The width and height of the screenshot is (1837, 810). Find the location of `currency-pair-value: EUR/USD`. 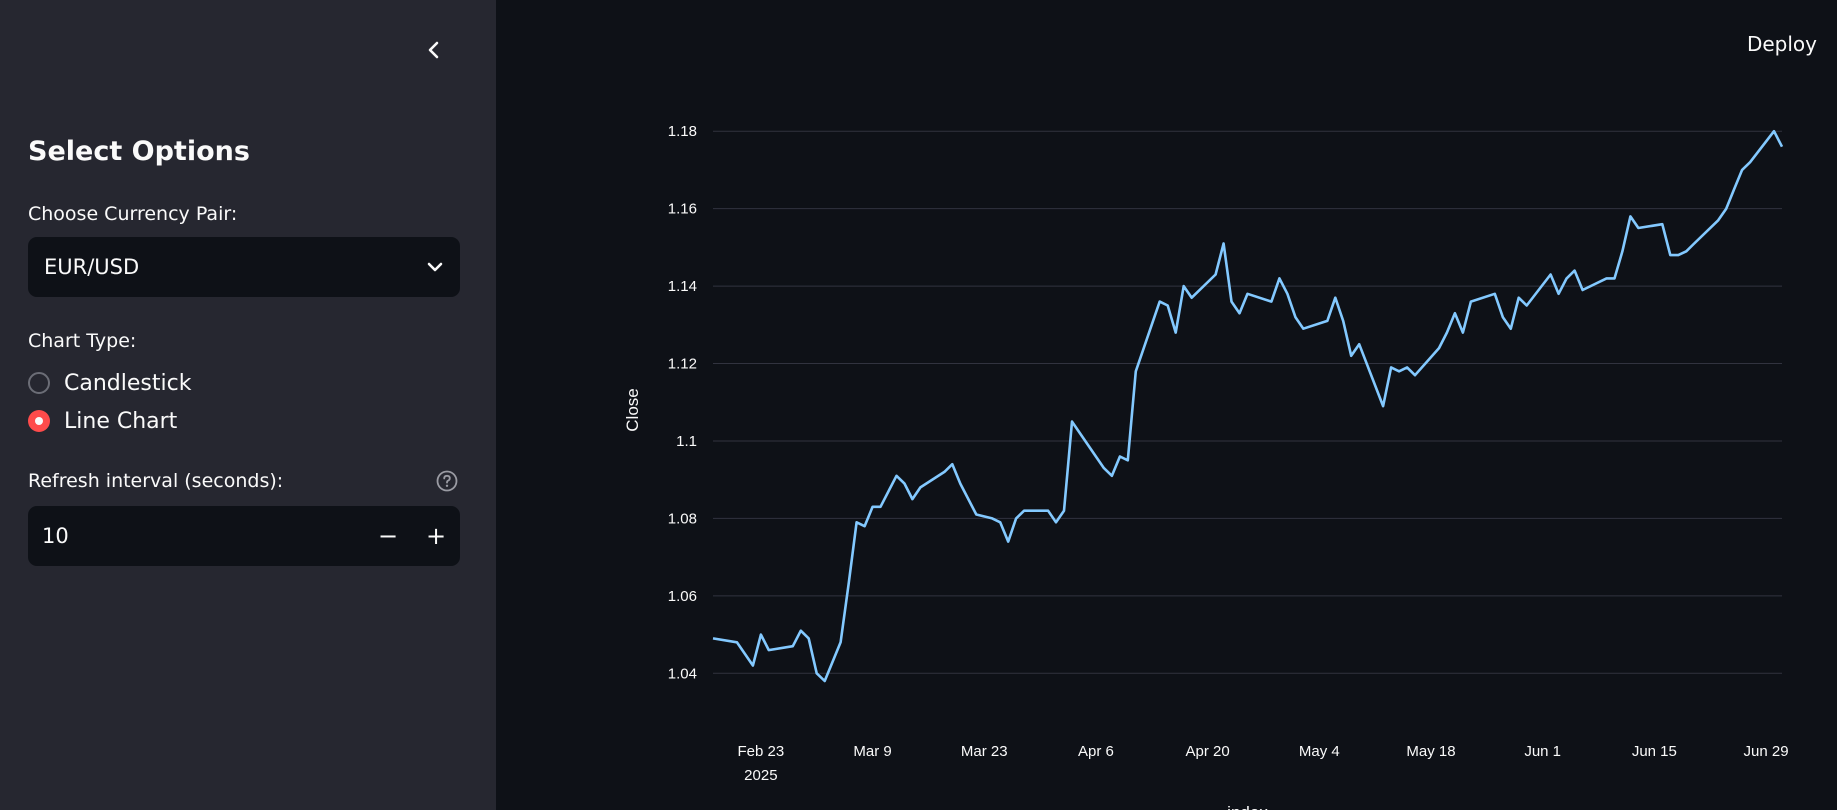

currency-pair-value: EUR/USD is located at coordinates (92, 267).